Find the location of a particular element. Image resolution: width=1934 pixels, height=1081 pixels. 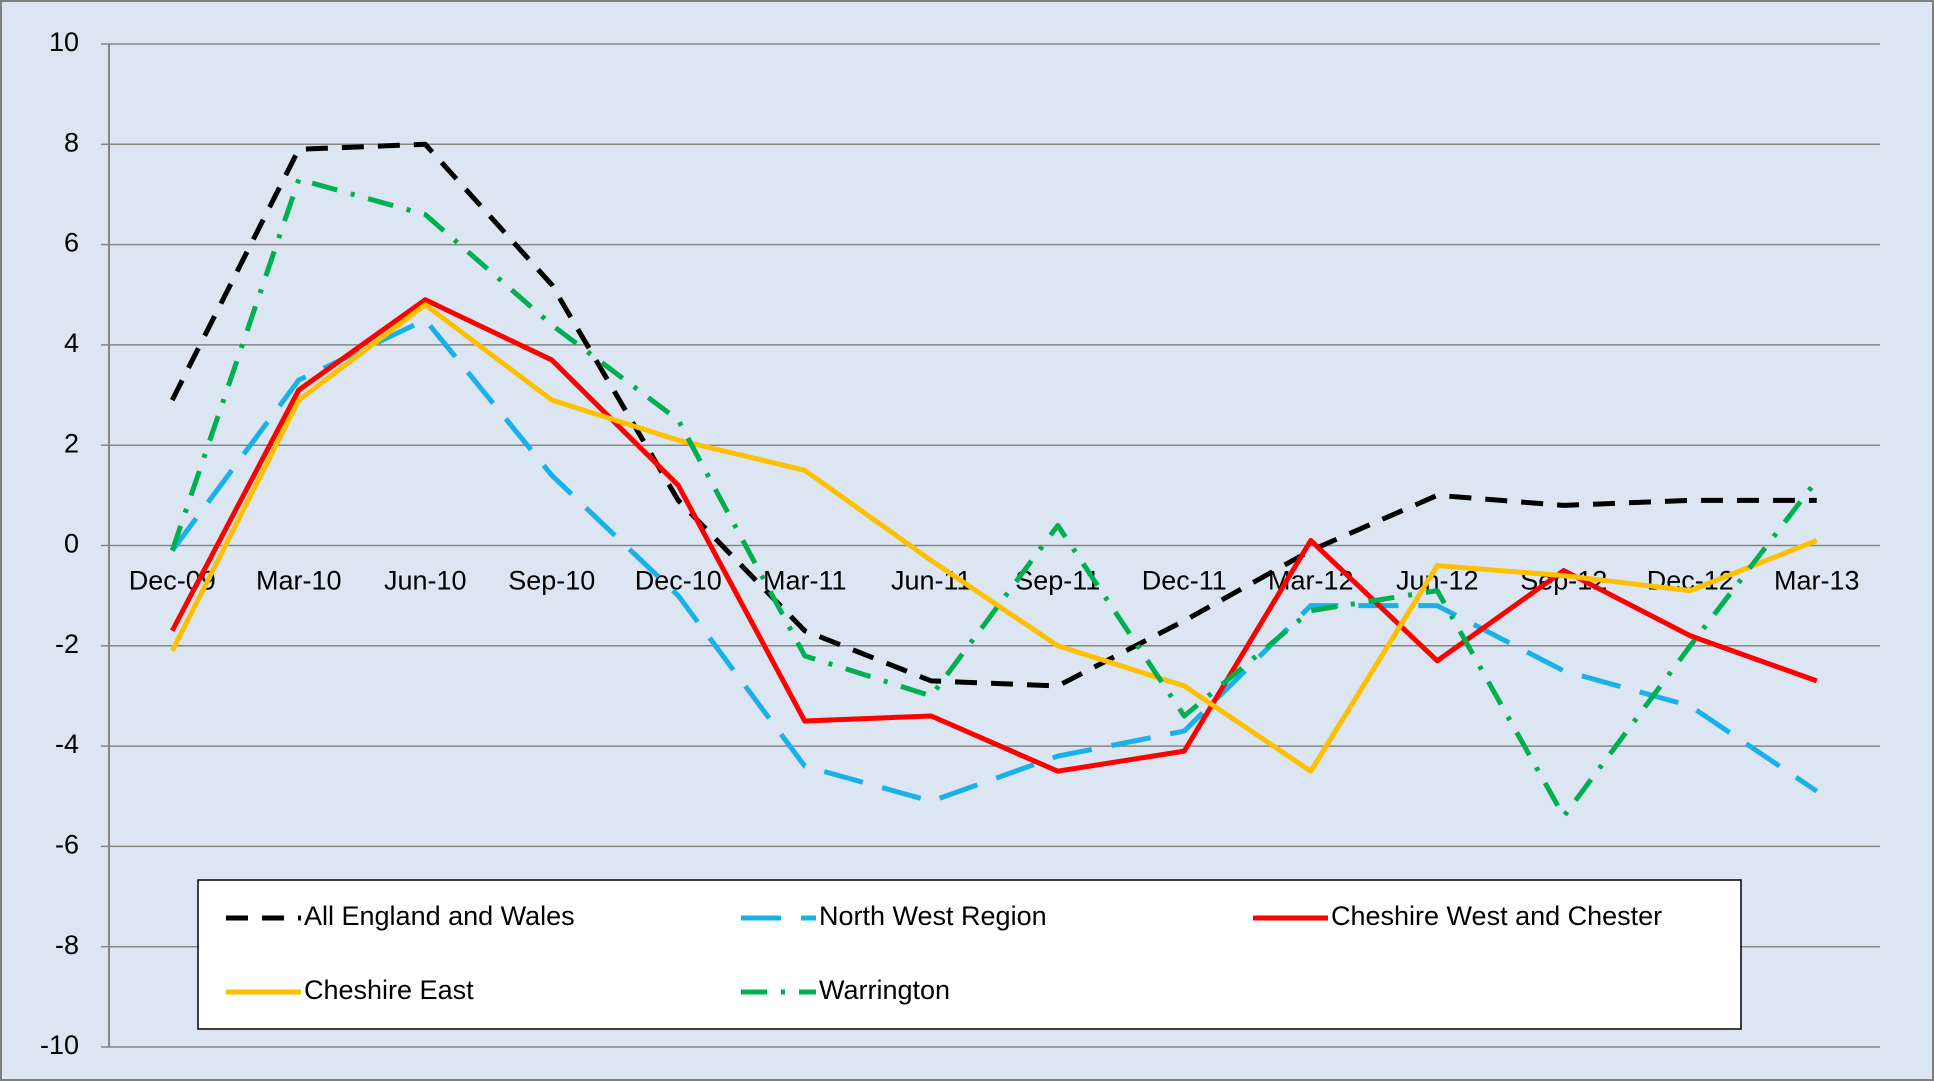

y-tick-label: -10 is located at coordinates (59, 1045).